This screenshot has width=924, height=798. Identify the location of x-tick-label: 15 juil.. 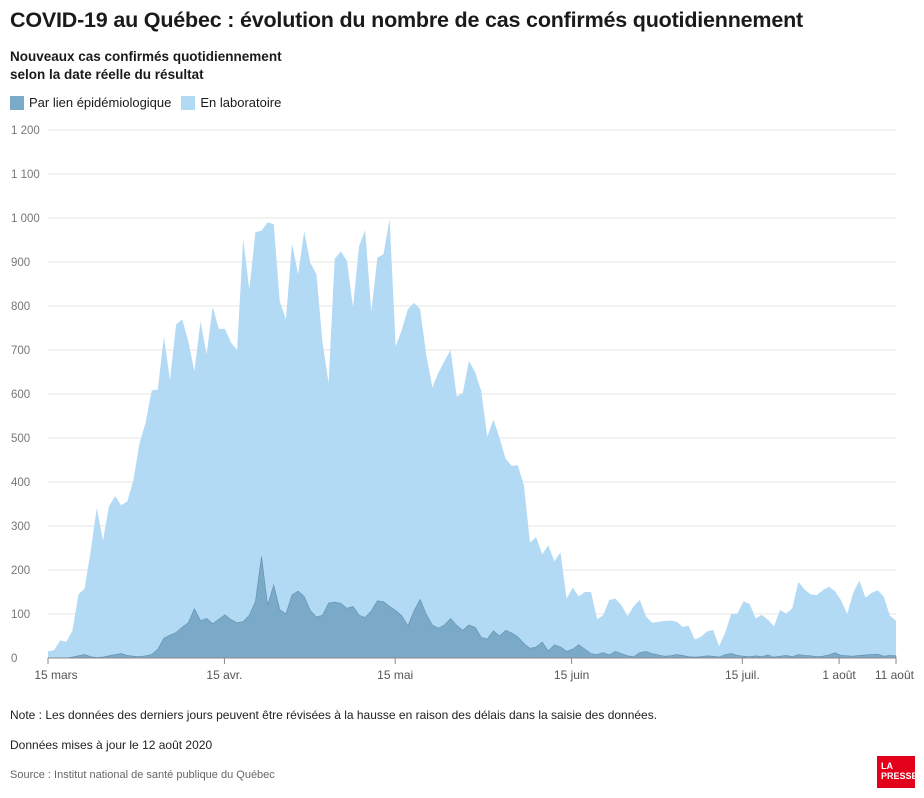
(742, 675).